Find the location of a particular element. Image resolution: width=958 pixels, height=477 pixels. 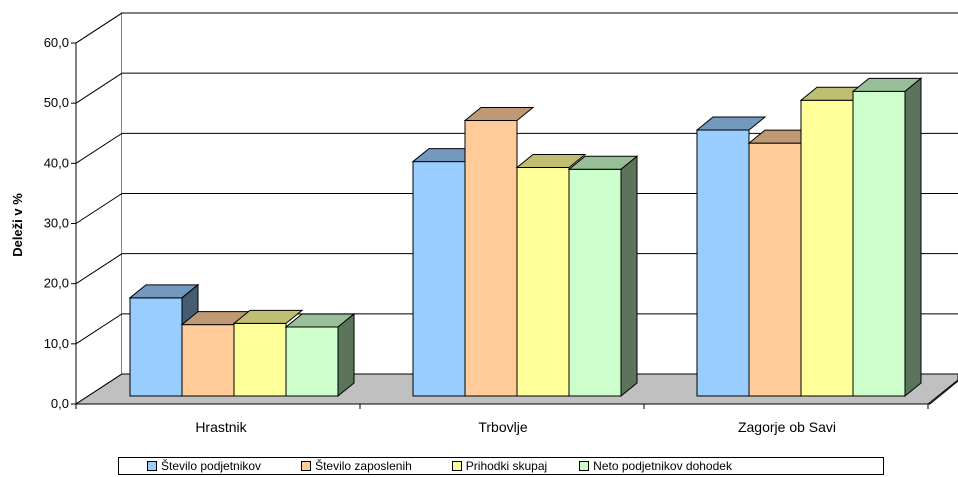

y-tick-label: 60,0 is located at coordinates (56, 42).